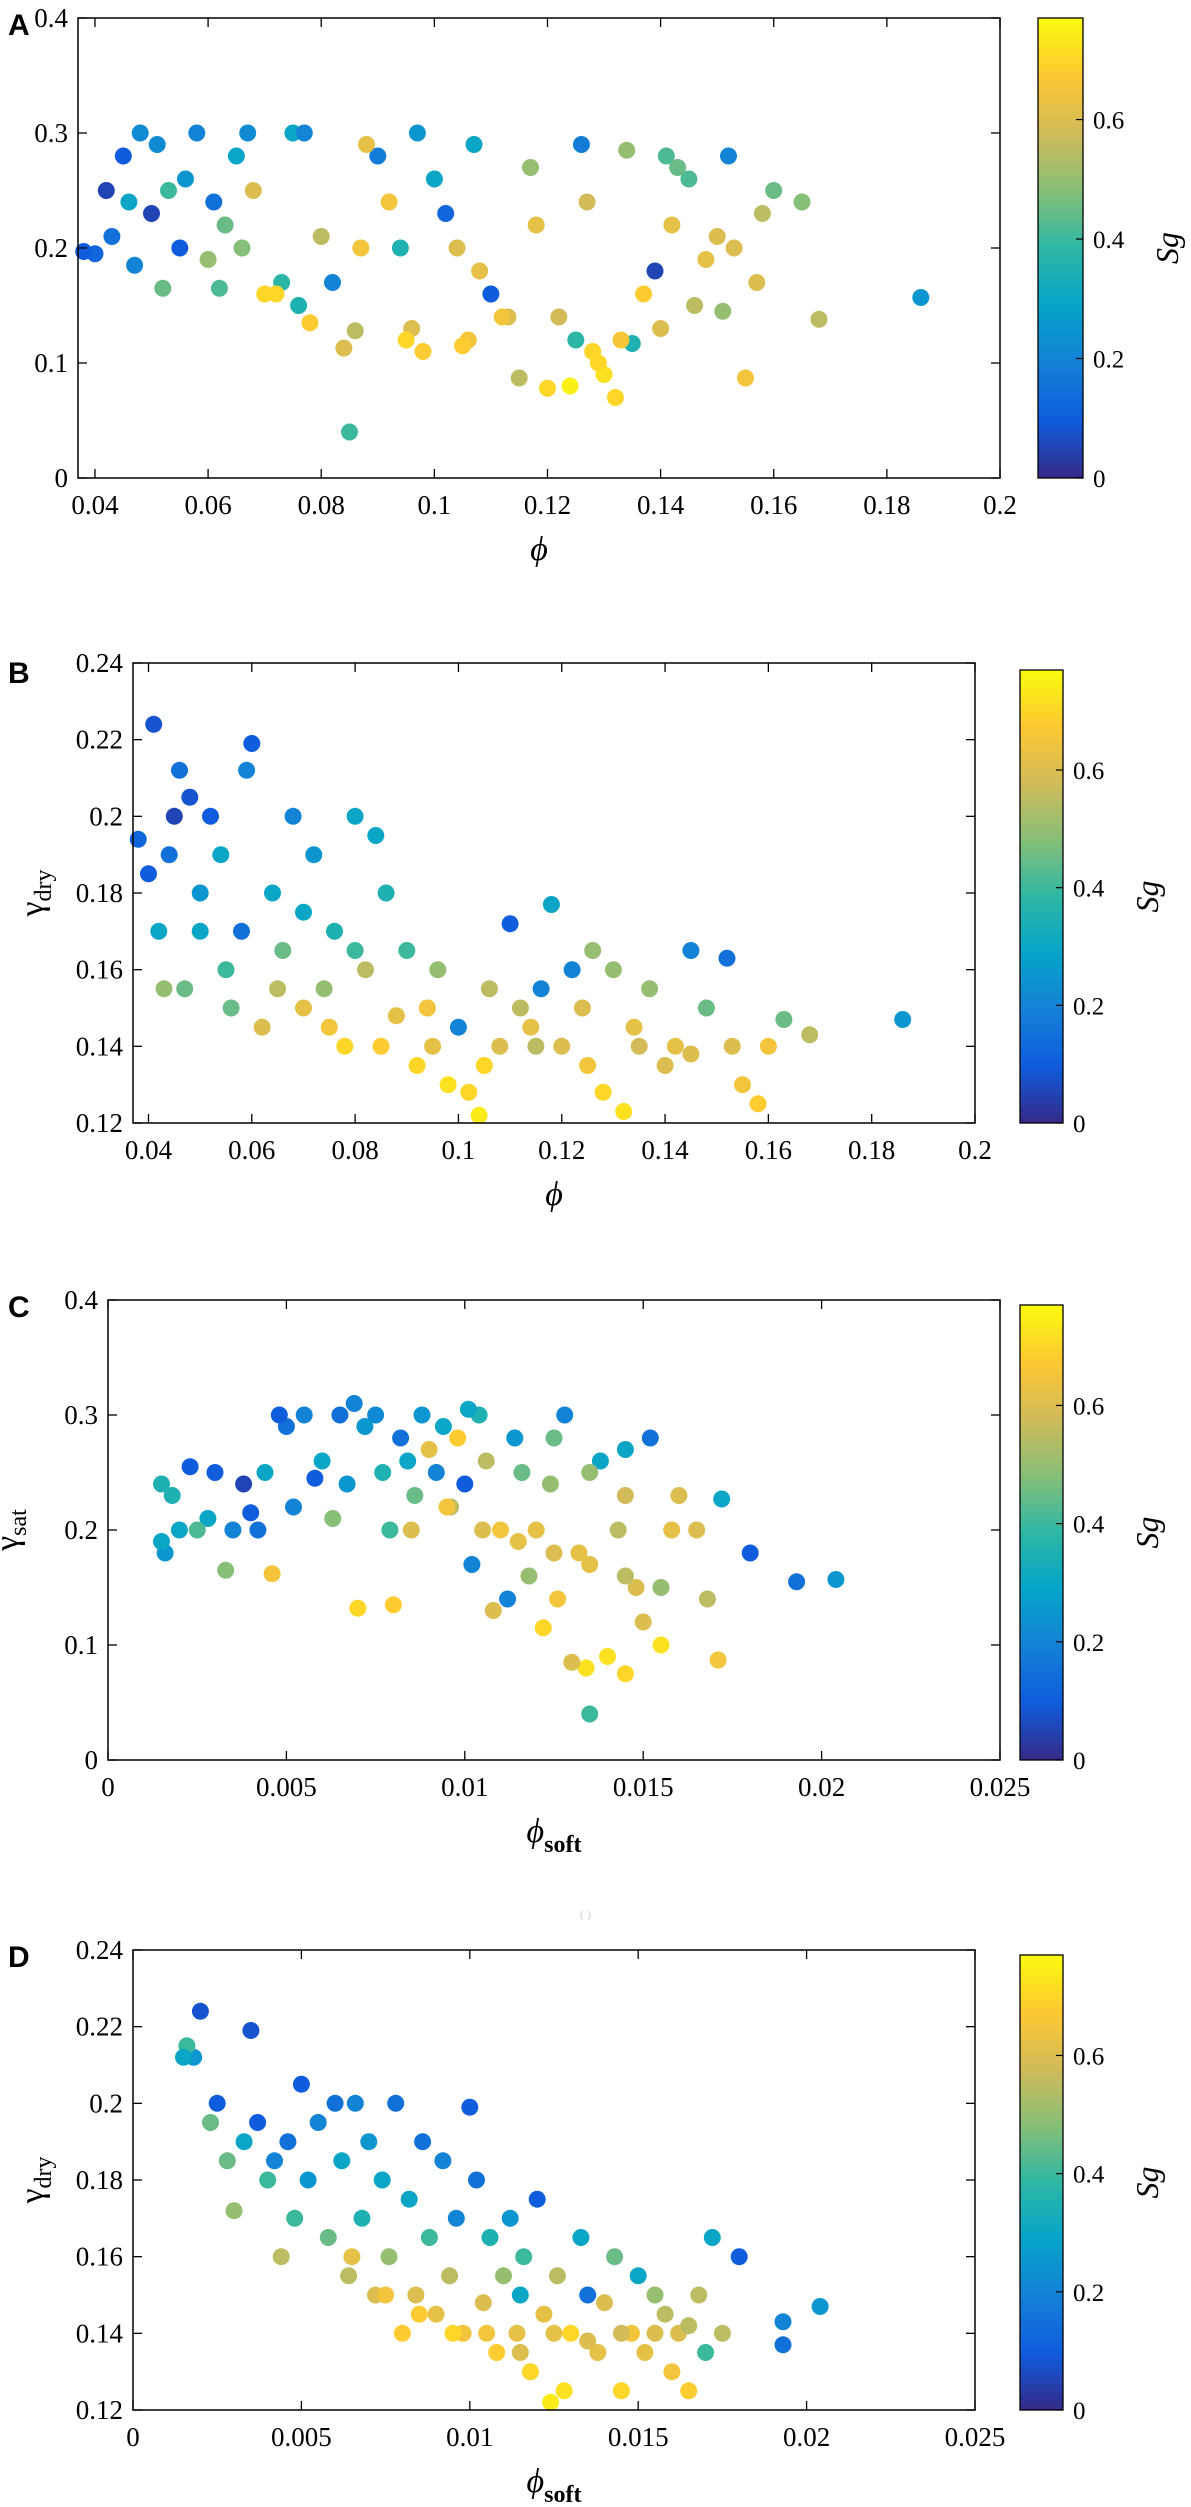 This screenshot has height=2507, width=1191. Describe the element at coordinates (92, 1760) in the screenshot. I see `y-tick-label: 0` at that location.